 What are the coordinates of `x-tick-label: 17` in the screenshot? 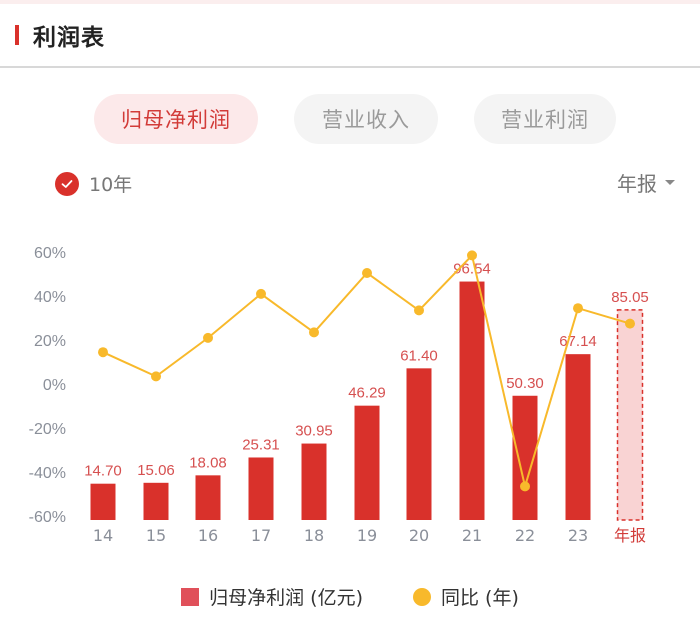 It's located at (261, 535).